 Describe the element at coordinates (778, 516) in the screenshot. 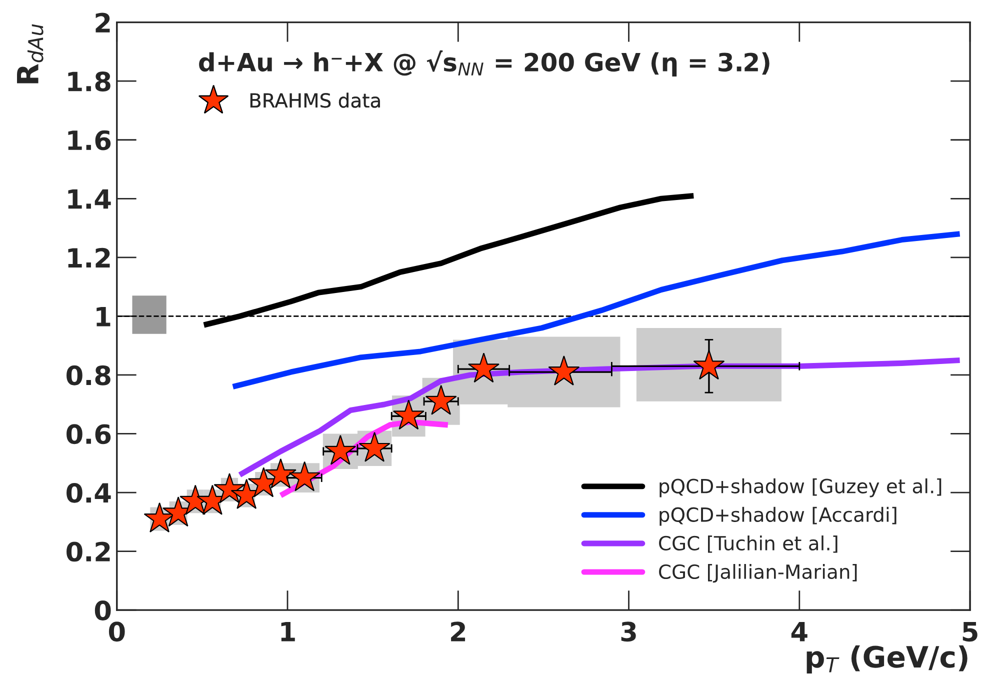

I see `legend-label: pQCD+shadow [Accardi]` at that location.